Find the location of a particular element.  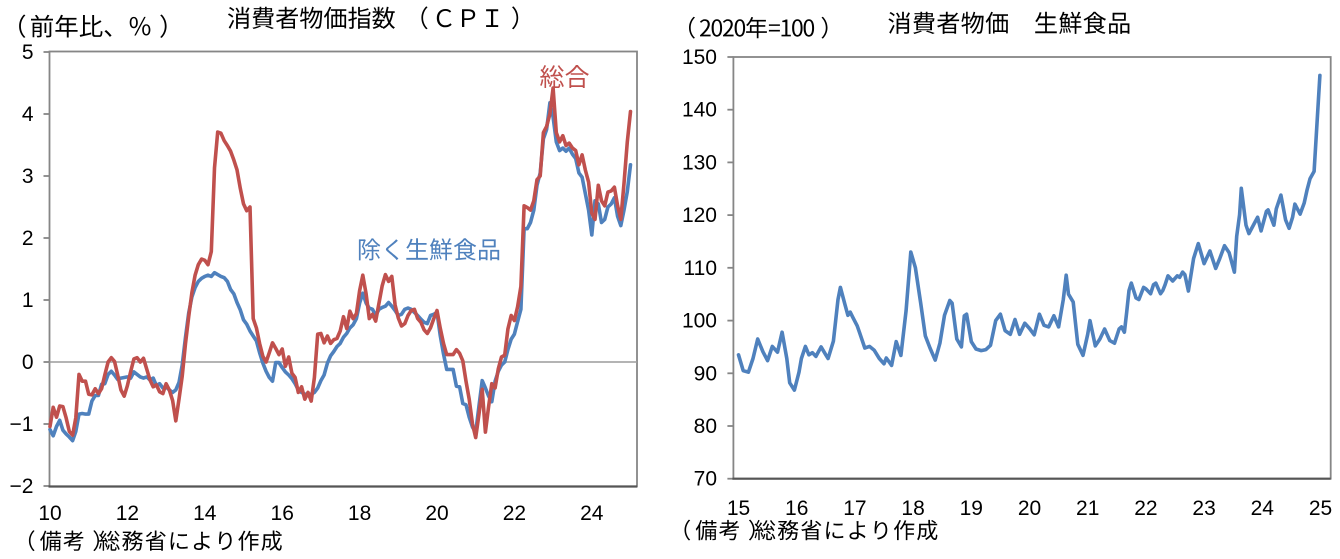

svg-text: 120 is located at coordinates (699, 215).